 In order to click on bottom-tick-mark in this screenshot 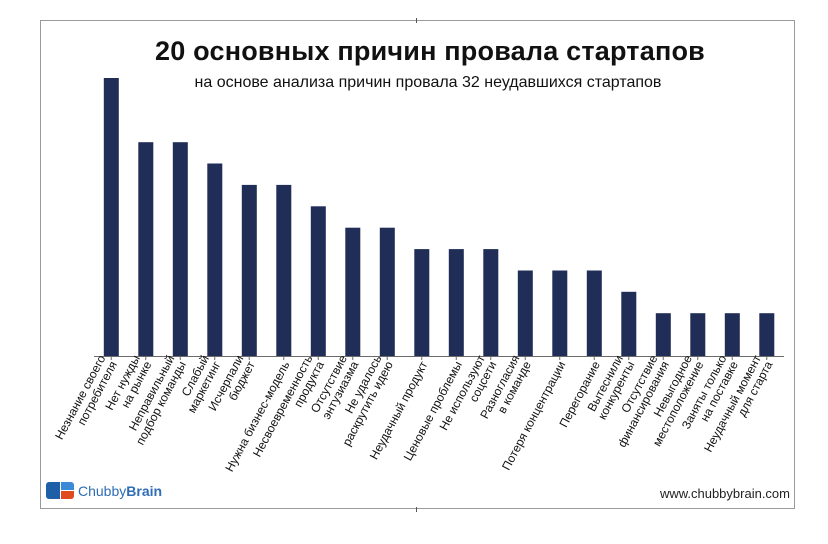, I will do `click(416, 509)`.